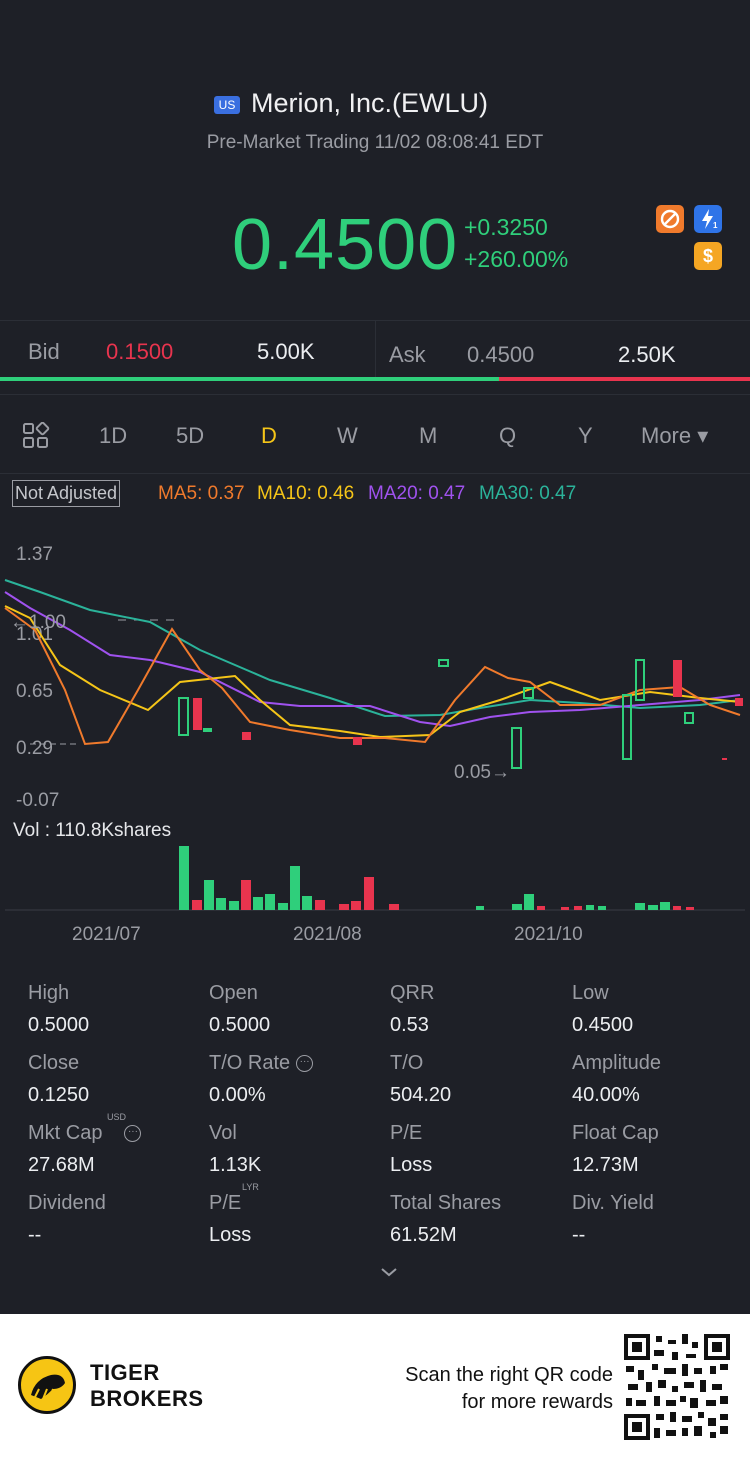 Image resolution: width=750 pixels, height=1460 pixels. I want to click on stat-value-div-yield: --, so click(579, 1235).